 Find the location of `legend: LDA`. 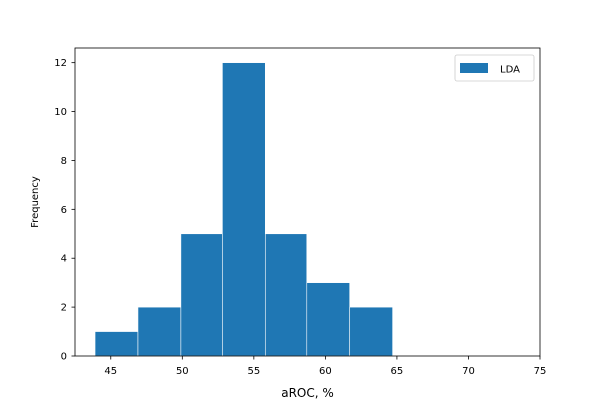

legend: LDA is located at coordinates (494, 68).